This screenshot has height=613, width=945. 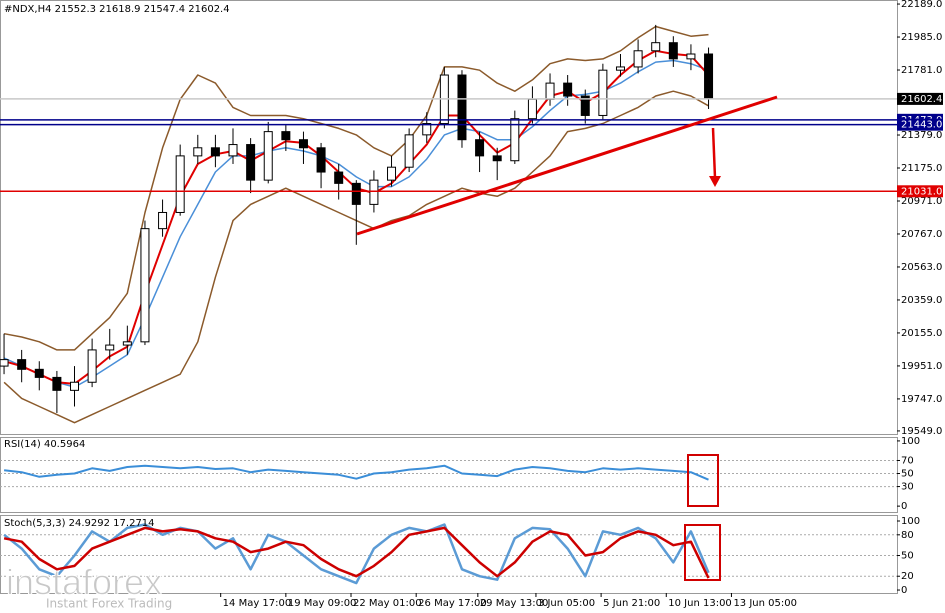 What do you see at coordinates (921, 5) in the screenshot?
I see `y-tick-label: 22189.0` at bounding box center [921, 5].